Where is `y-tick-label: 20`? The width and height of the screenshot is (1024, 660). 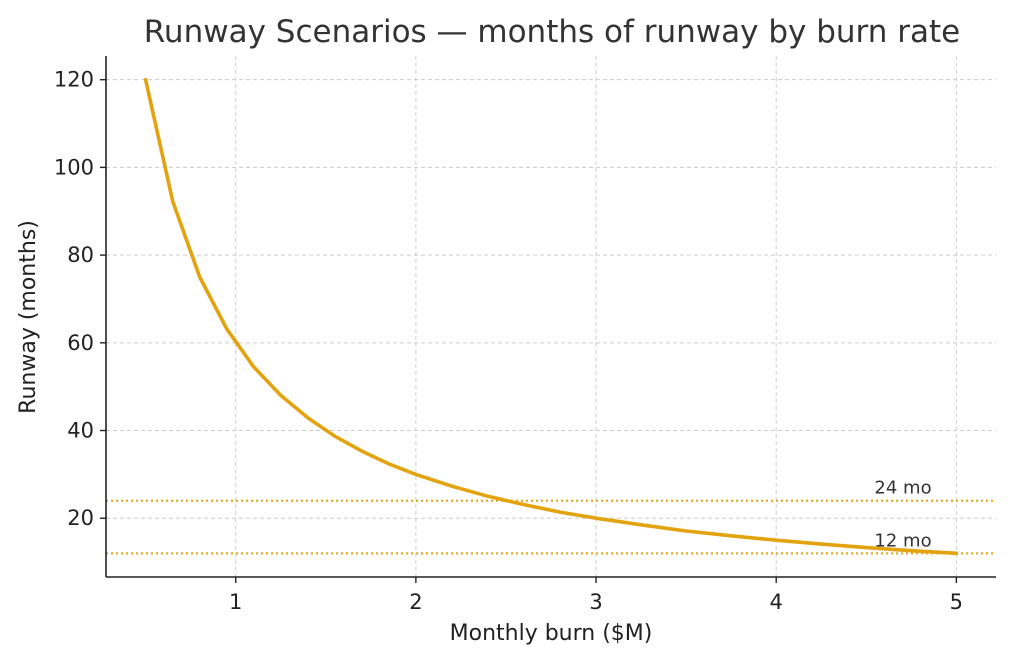
y-tick-label: 20 is located at coordinates (80, 518).